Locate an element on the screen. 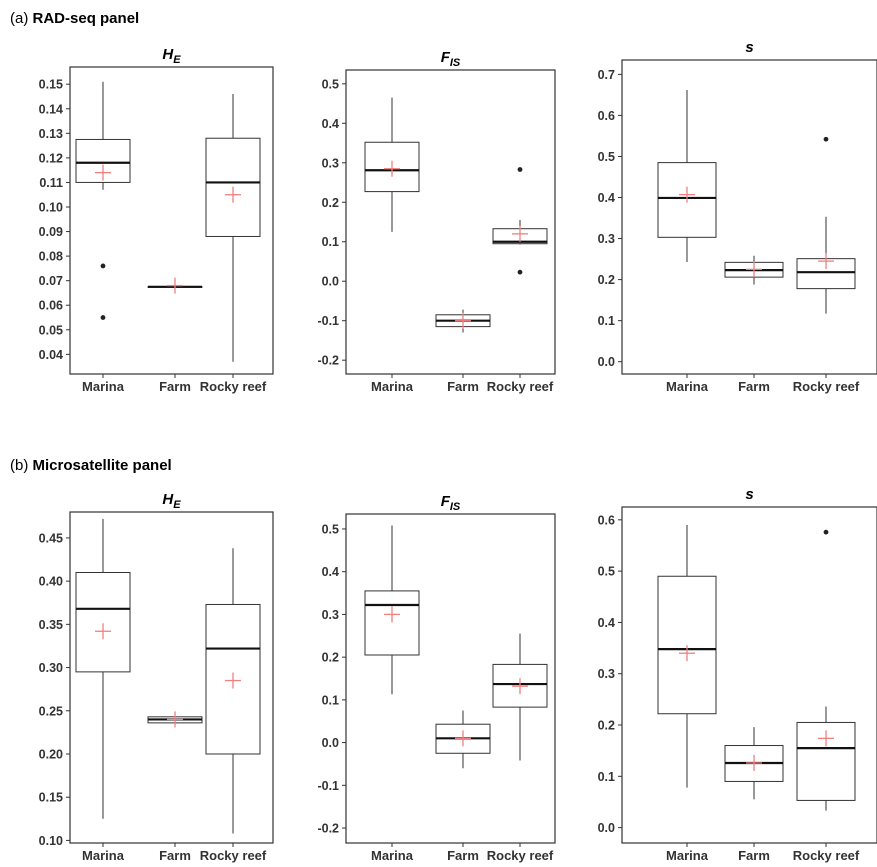 The height and width of the screenshot is (867, 877). y-tick-label: 0.11 is located at coordinates (51, 183).